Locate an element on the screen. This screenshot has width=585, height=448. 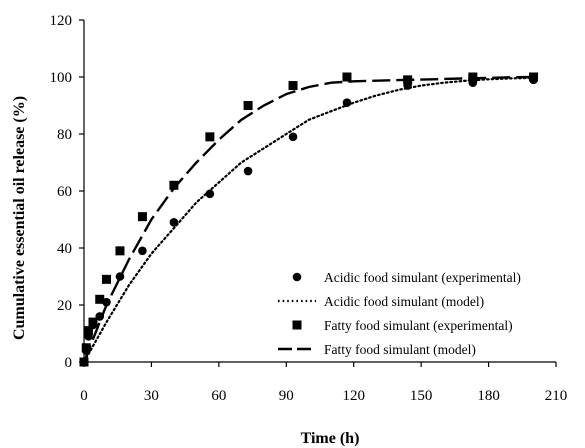
x-tick-label: 150 is located at coordinates (421, 396).